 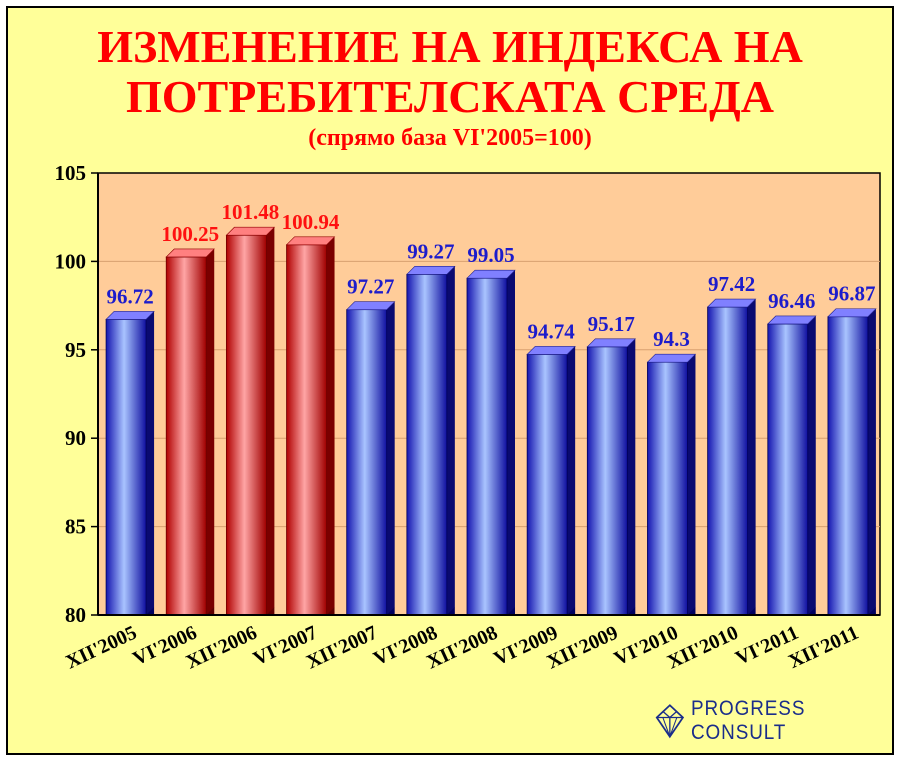 What do you see at coordinates (552, 331) in the screenshot?
I see `value-label: 94.74` at bounding box center [552, 331].